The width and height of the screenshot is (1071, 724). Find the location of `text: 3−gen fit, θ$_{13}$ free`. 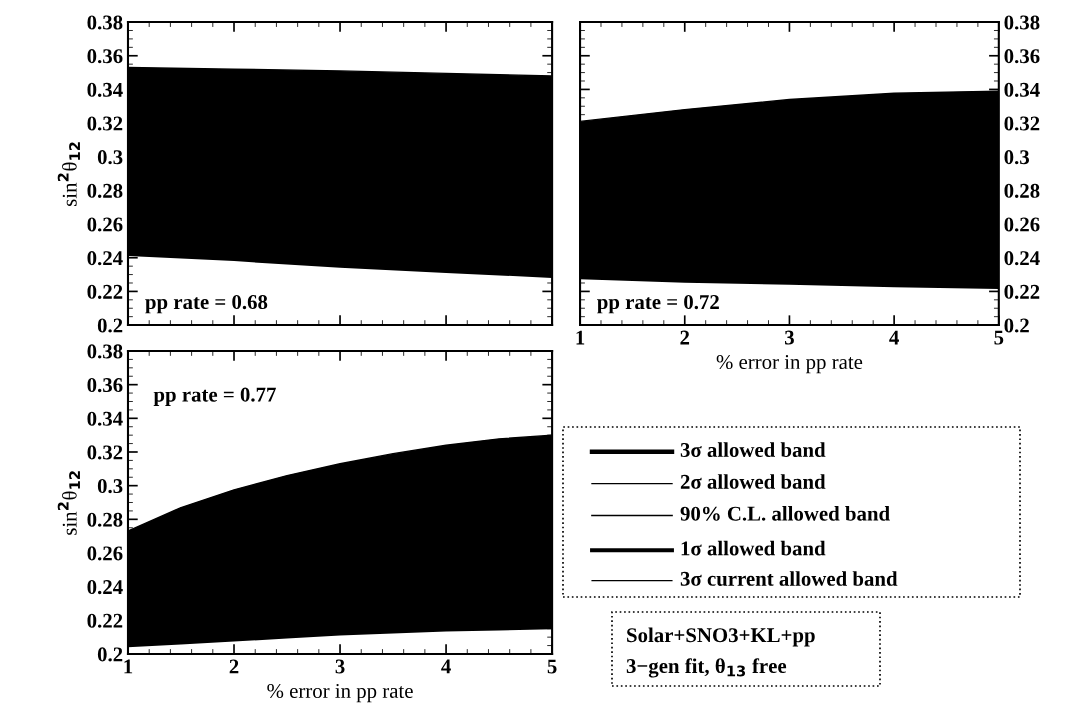

text: 3−gen fit, θ$_{13}$ free is located at coordinates (706, 668).